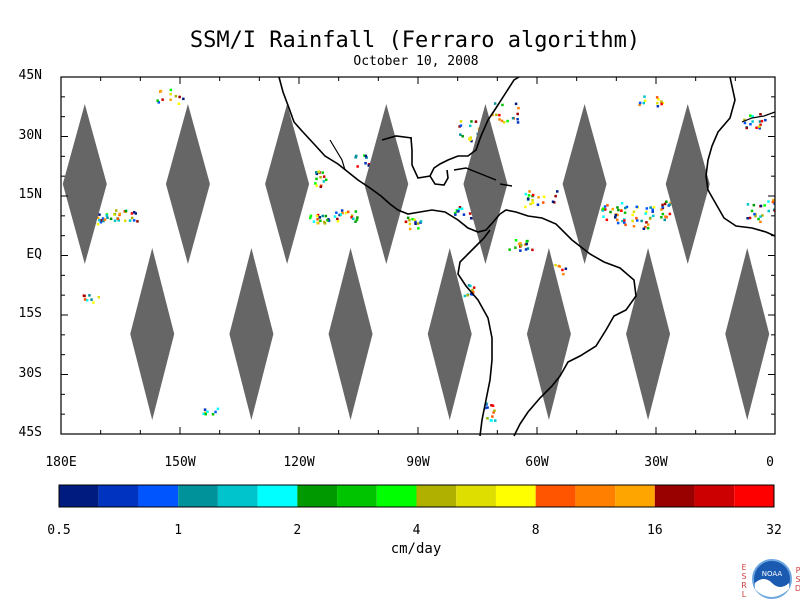 This screenshot has height=601, width=800. What do you see at coordinates (415, 40) in the screenshot?
I see `map-title: SSM/I Rainfall (Ferraro algorithm)` at bounding box center [415, 40].